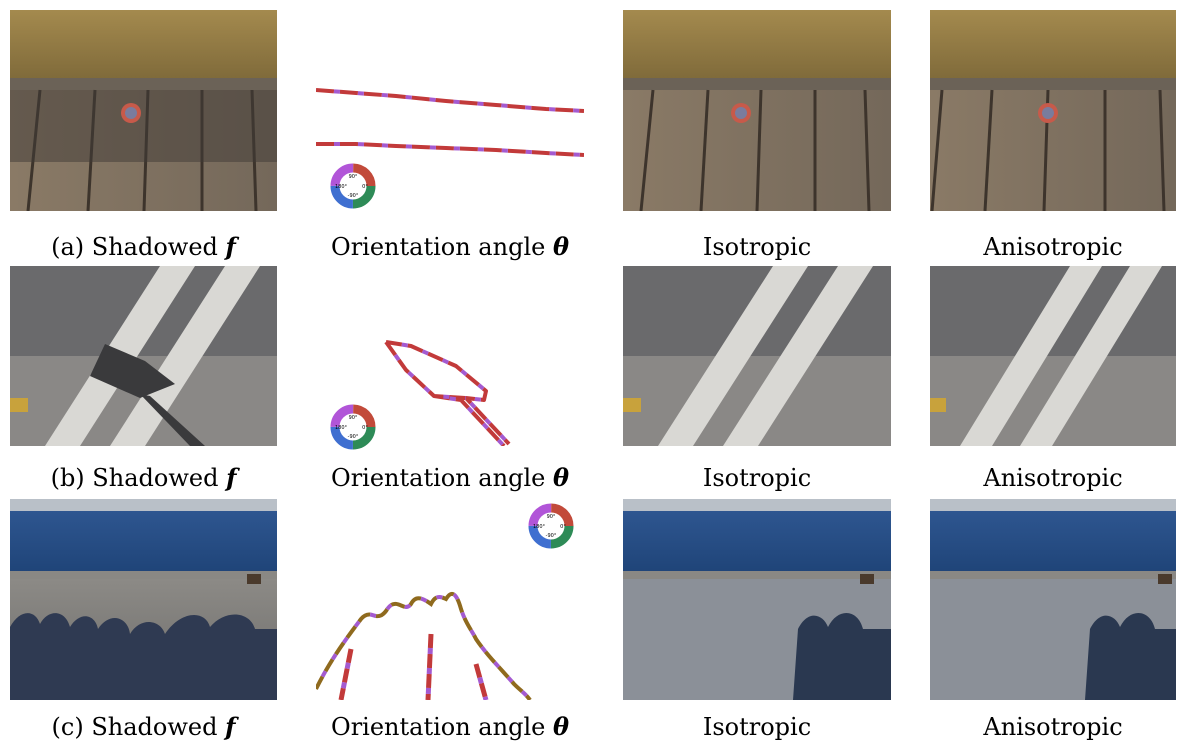 The width and height of the screenshot is (1186, 748). Describe the element at coordinates (450, 110) in the screenshot. I see `row-a-orientation-image` at that location.